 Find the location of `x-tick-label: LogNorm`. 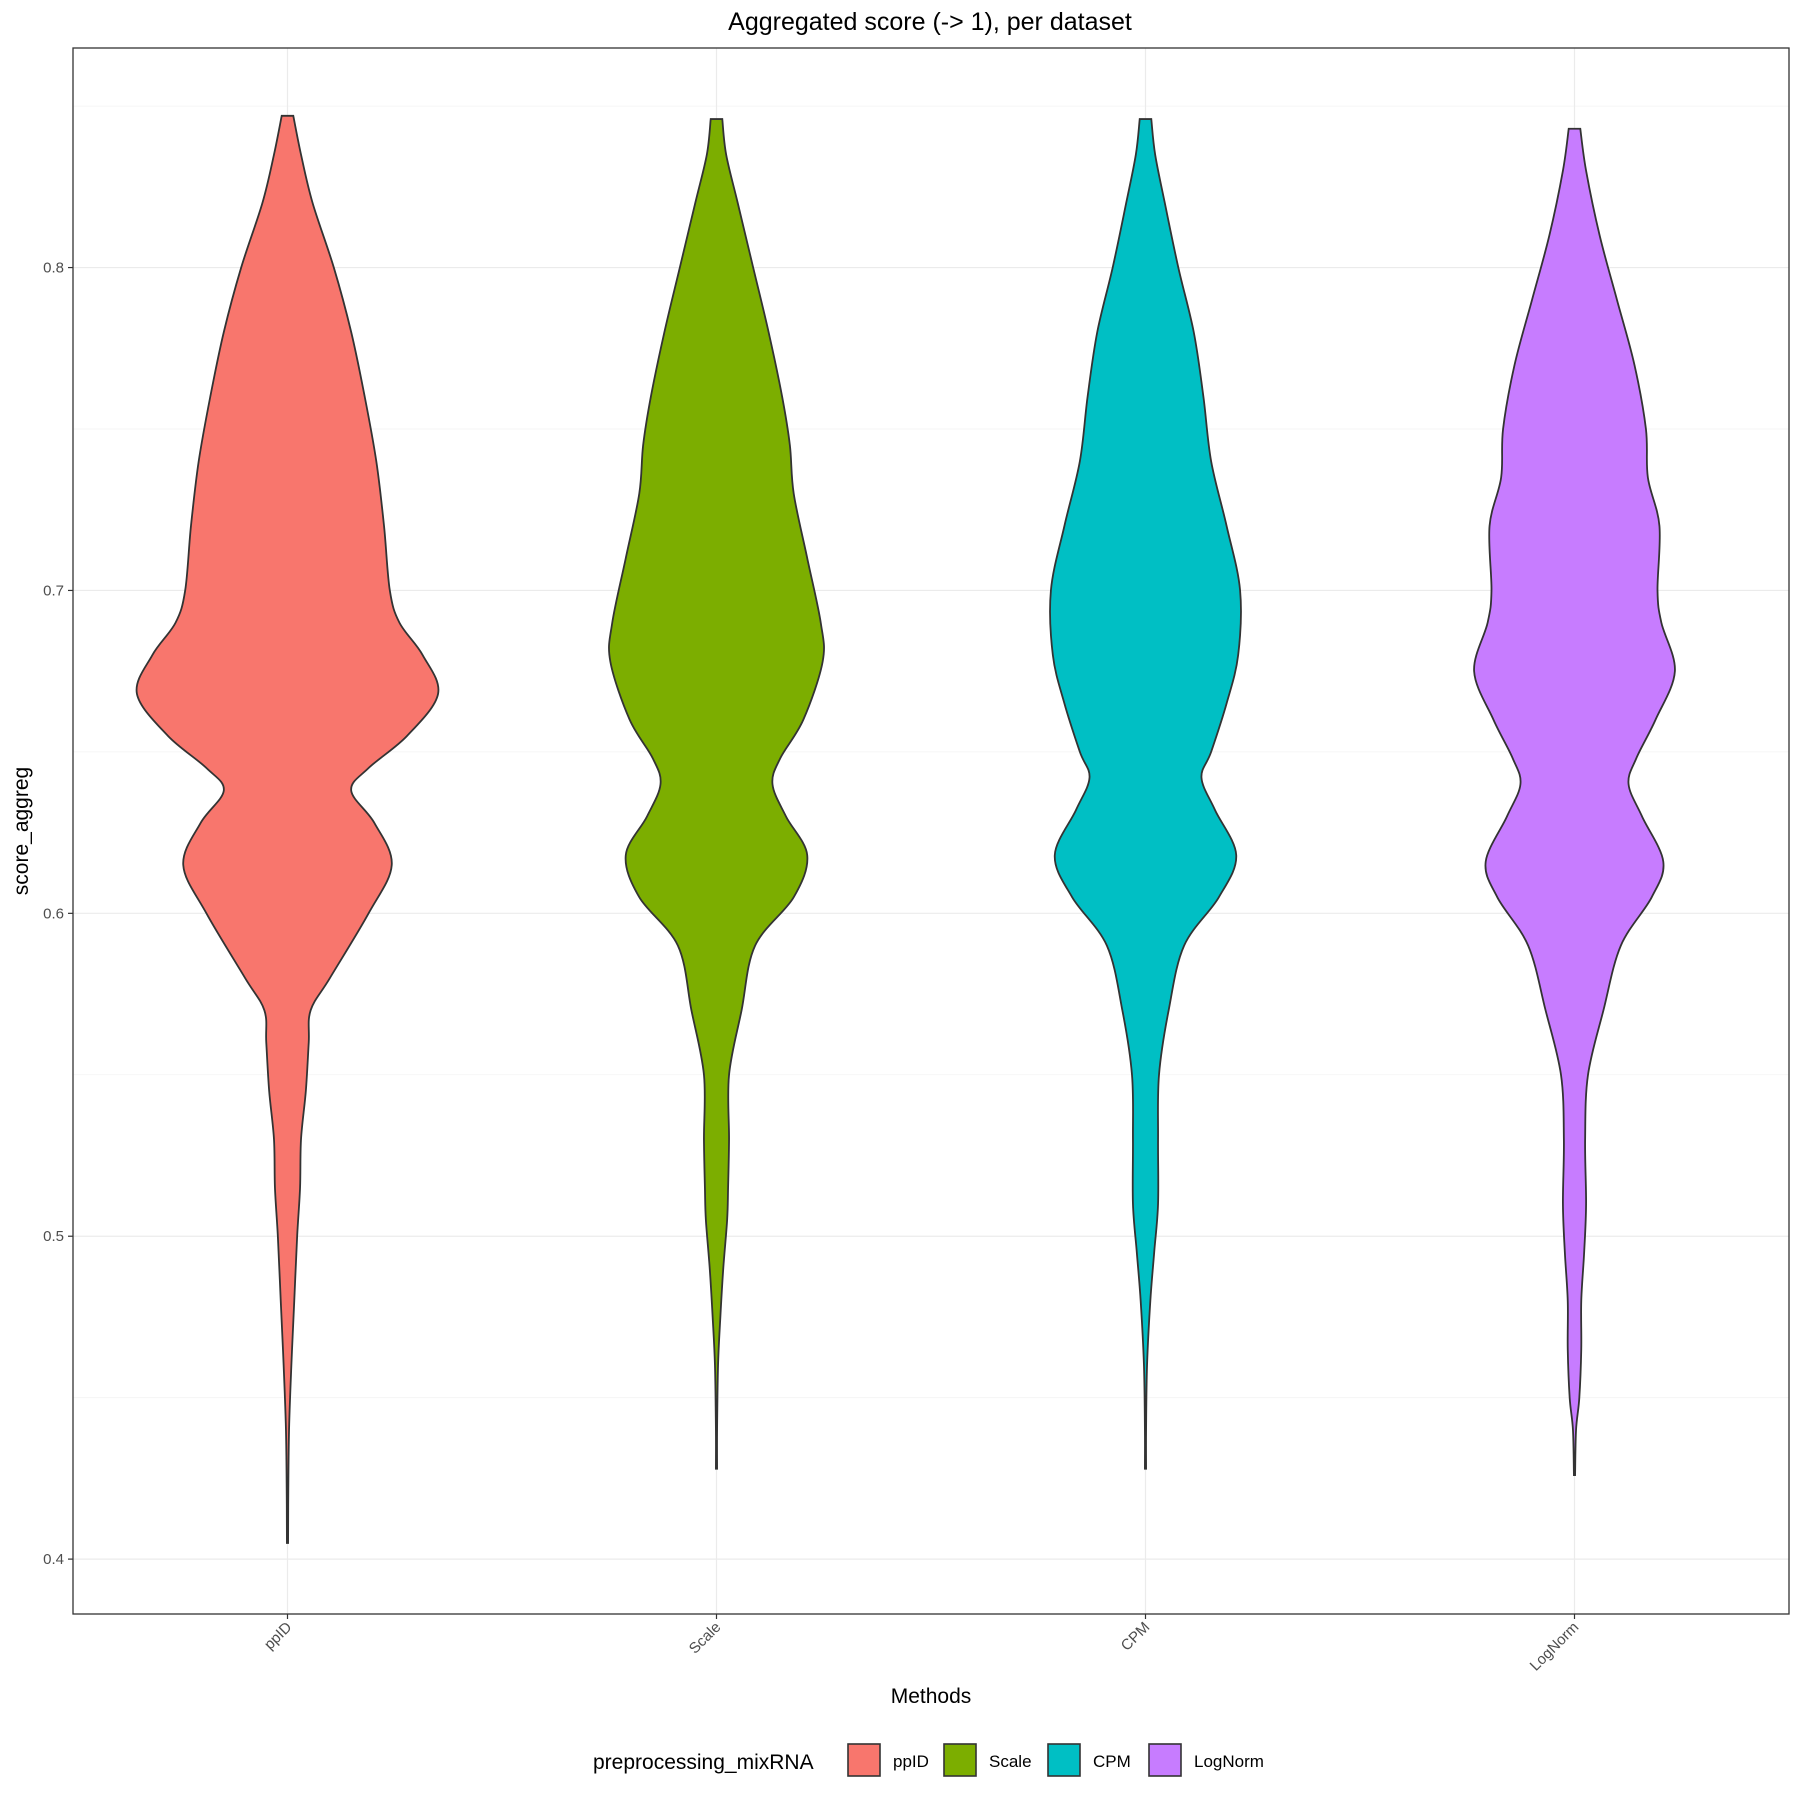

x-tick-label: LogNorm is located at coordinates (1555, 1647).